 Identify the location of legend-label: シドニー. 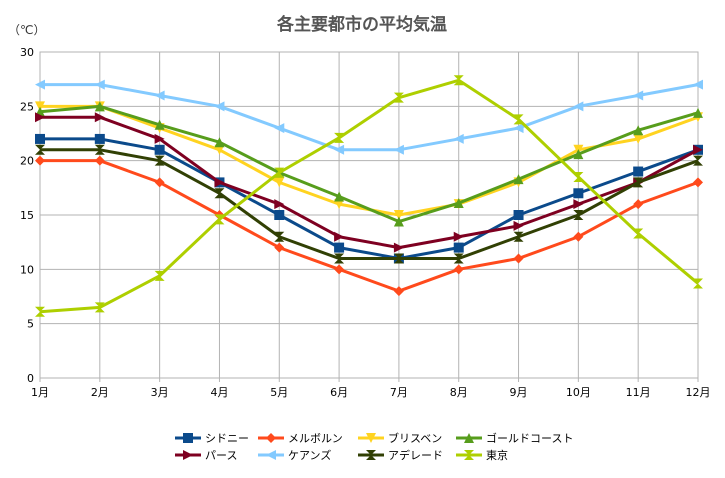
(227, 438).